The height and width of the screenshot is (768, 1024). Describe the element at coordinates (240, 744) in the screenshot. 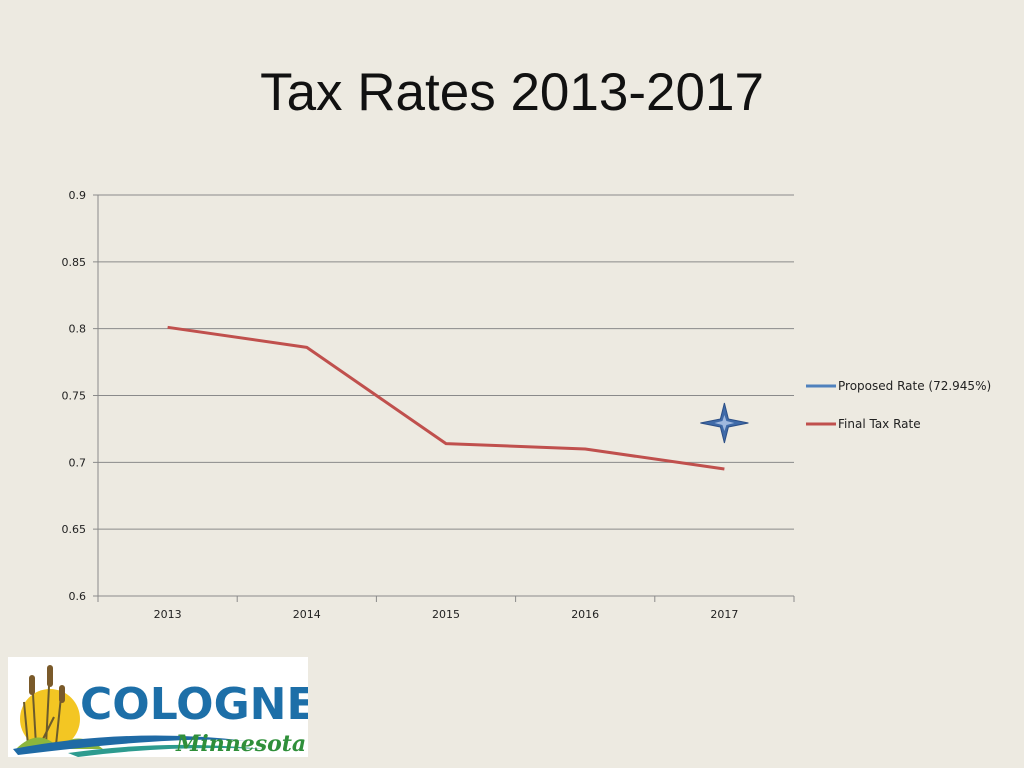

I see `logo-text-minnesota: Minnesota` at that location.